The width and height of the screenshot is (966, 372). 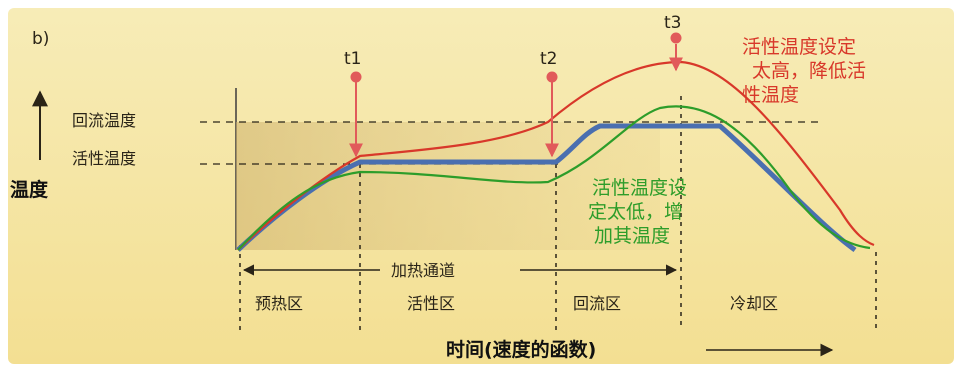 What do you see at coordinates (548, 59) in the screenshot?
I see `marker-t2-label: t2` at bounding box center [548, 59].